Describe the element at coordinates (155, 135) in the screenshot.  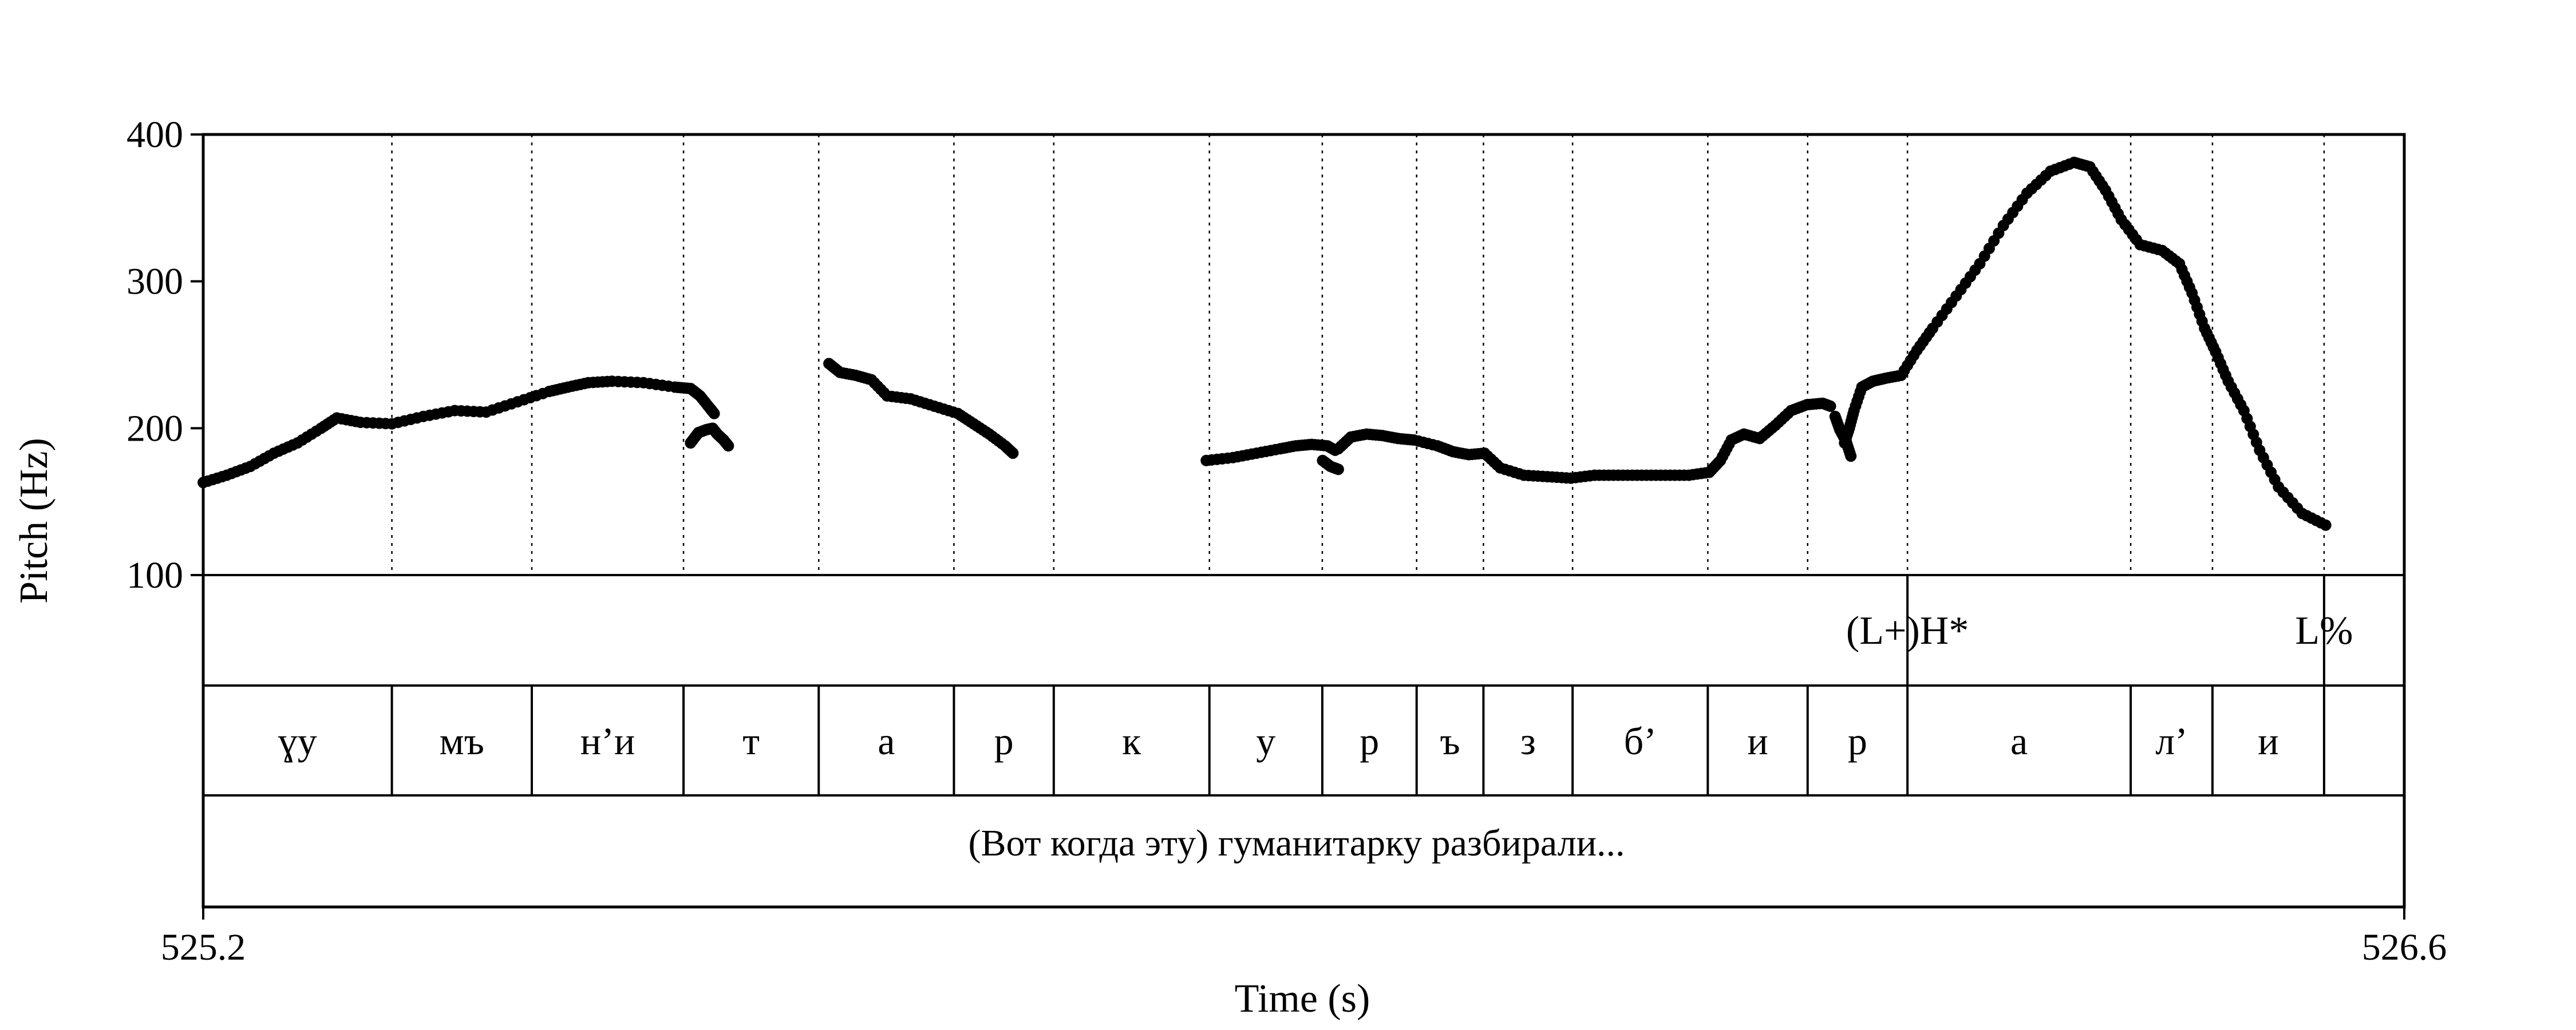
I see `y-tick-label: 400` at that location.